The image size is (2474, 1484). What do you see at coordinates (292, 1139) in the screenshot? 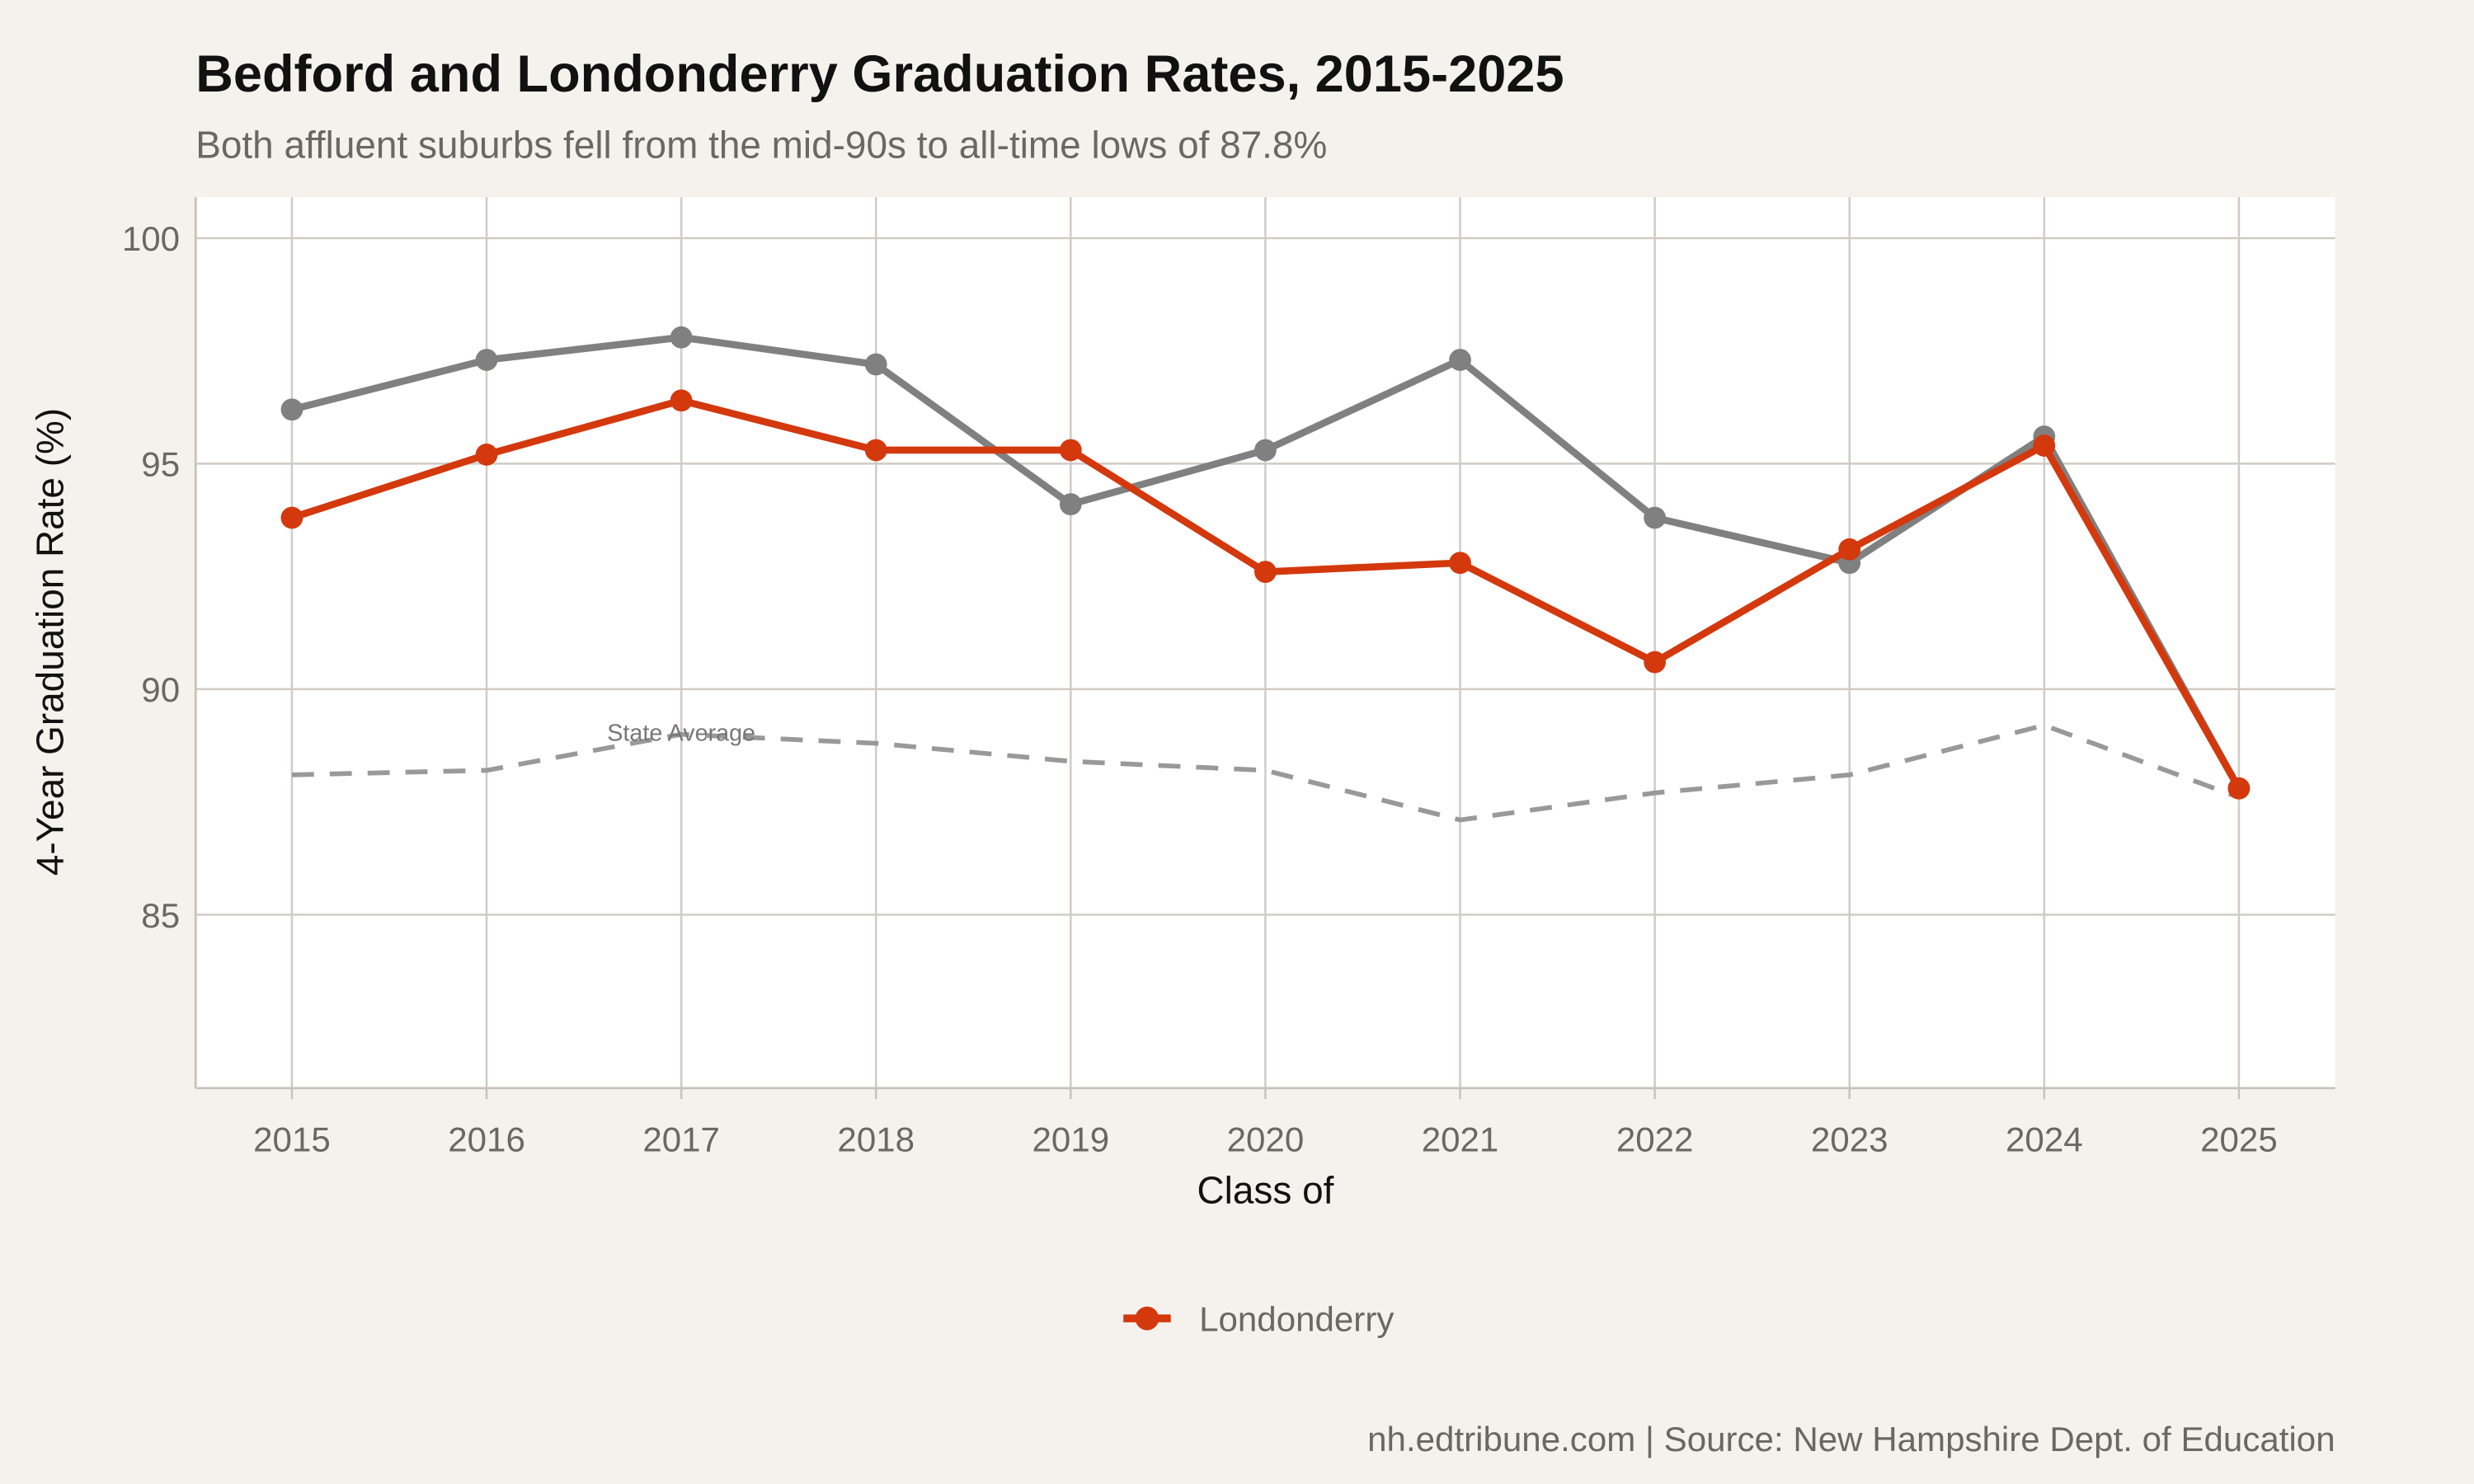
I see `x-tick-label: 2015` at bounding box center [292, 1139].